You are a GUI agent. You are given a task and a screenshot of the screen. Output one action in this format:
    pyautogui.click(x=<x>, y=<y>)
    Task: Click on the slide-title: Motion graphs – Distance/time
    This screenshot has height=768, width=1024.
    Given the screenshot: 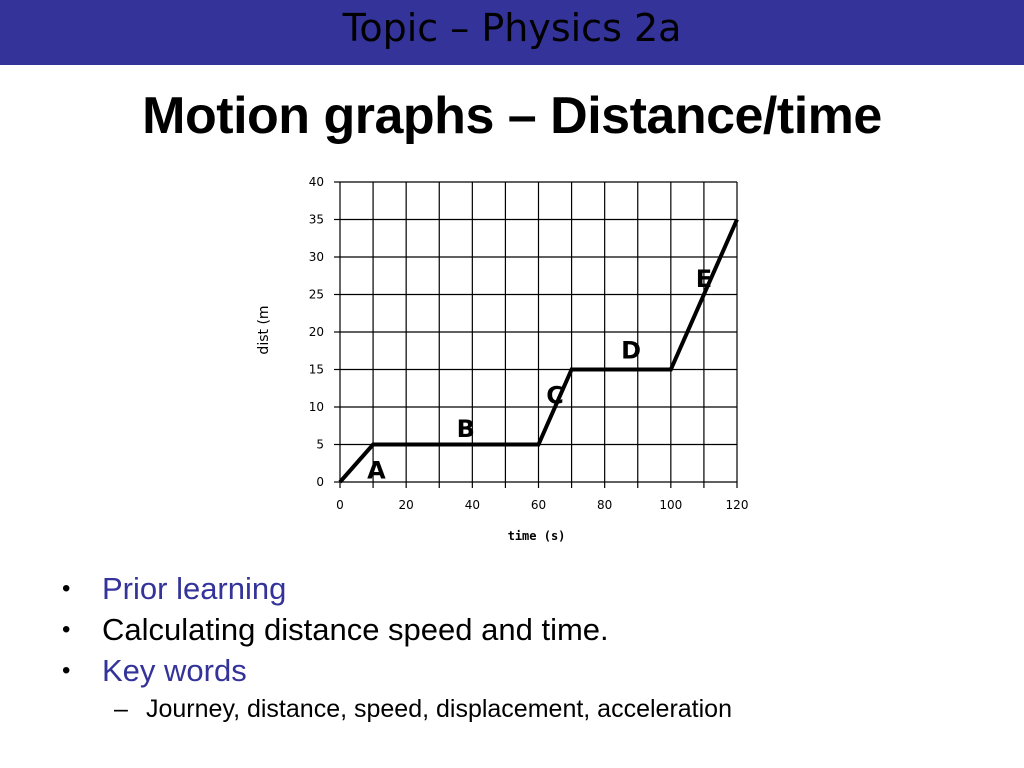 What is the action you would take?
    pyautogui.click(x=512, y=116)
    